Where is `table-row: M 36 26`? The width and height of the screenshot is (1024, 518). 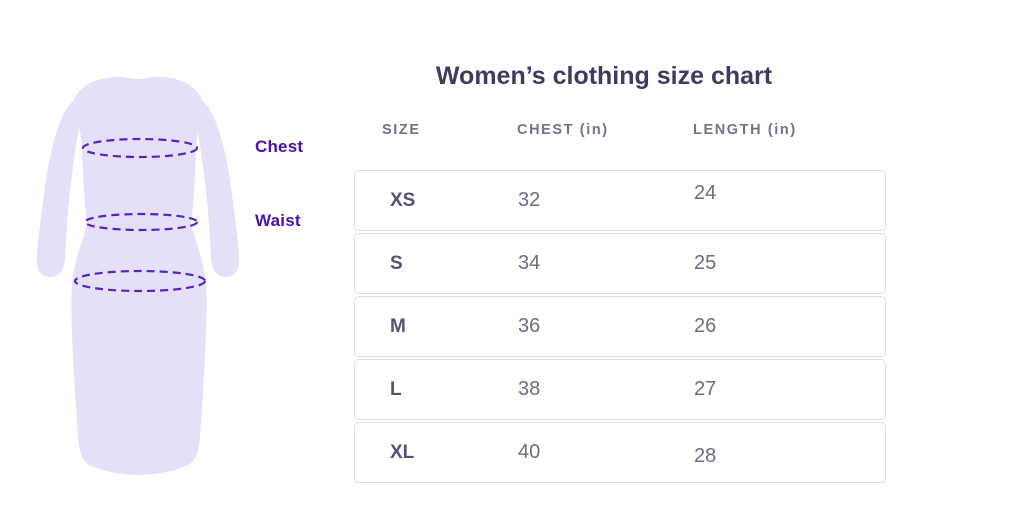
table-row: M 36 26 is located at coordinates (620, 326).